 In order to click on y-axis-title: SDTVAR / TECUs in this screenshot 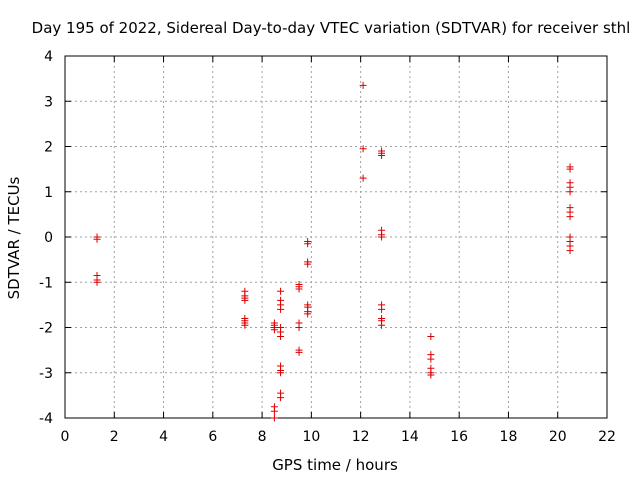, I will do `click(14, 237)`.